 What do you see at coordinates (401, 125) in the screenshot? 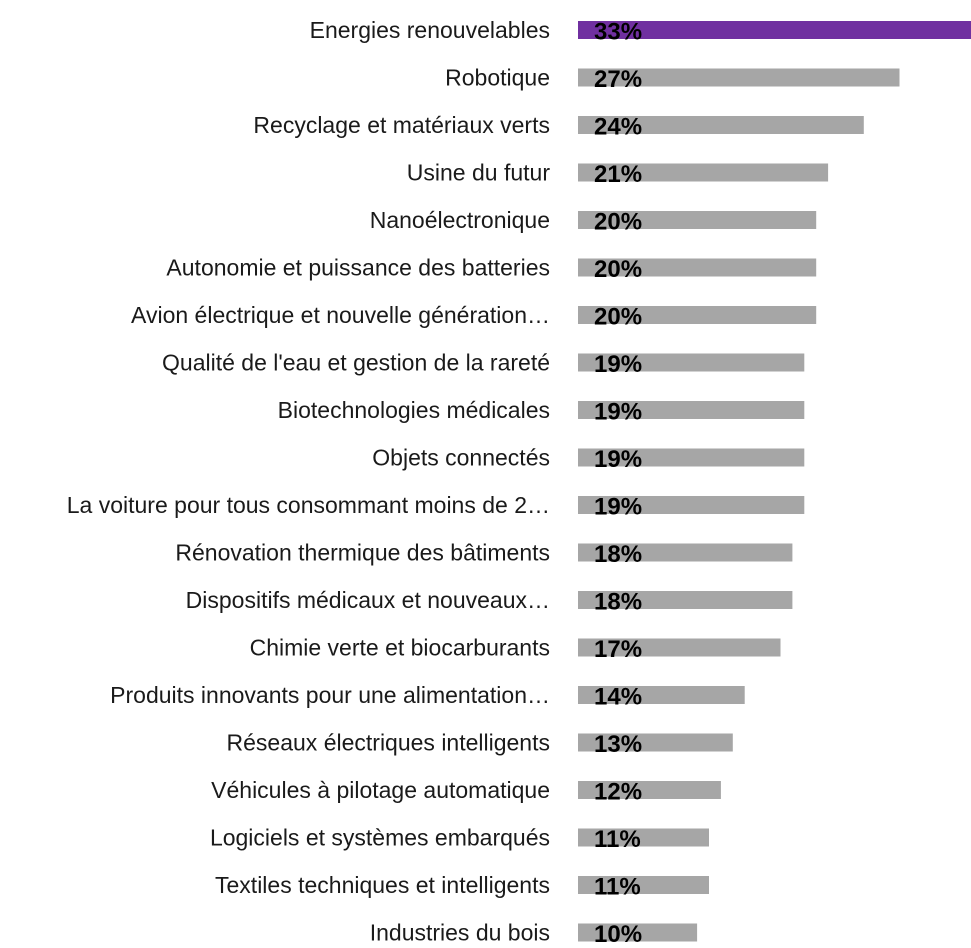
I see `category-label: Recyclage et matériaux verts` at bounding box center [401, 125].